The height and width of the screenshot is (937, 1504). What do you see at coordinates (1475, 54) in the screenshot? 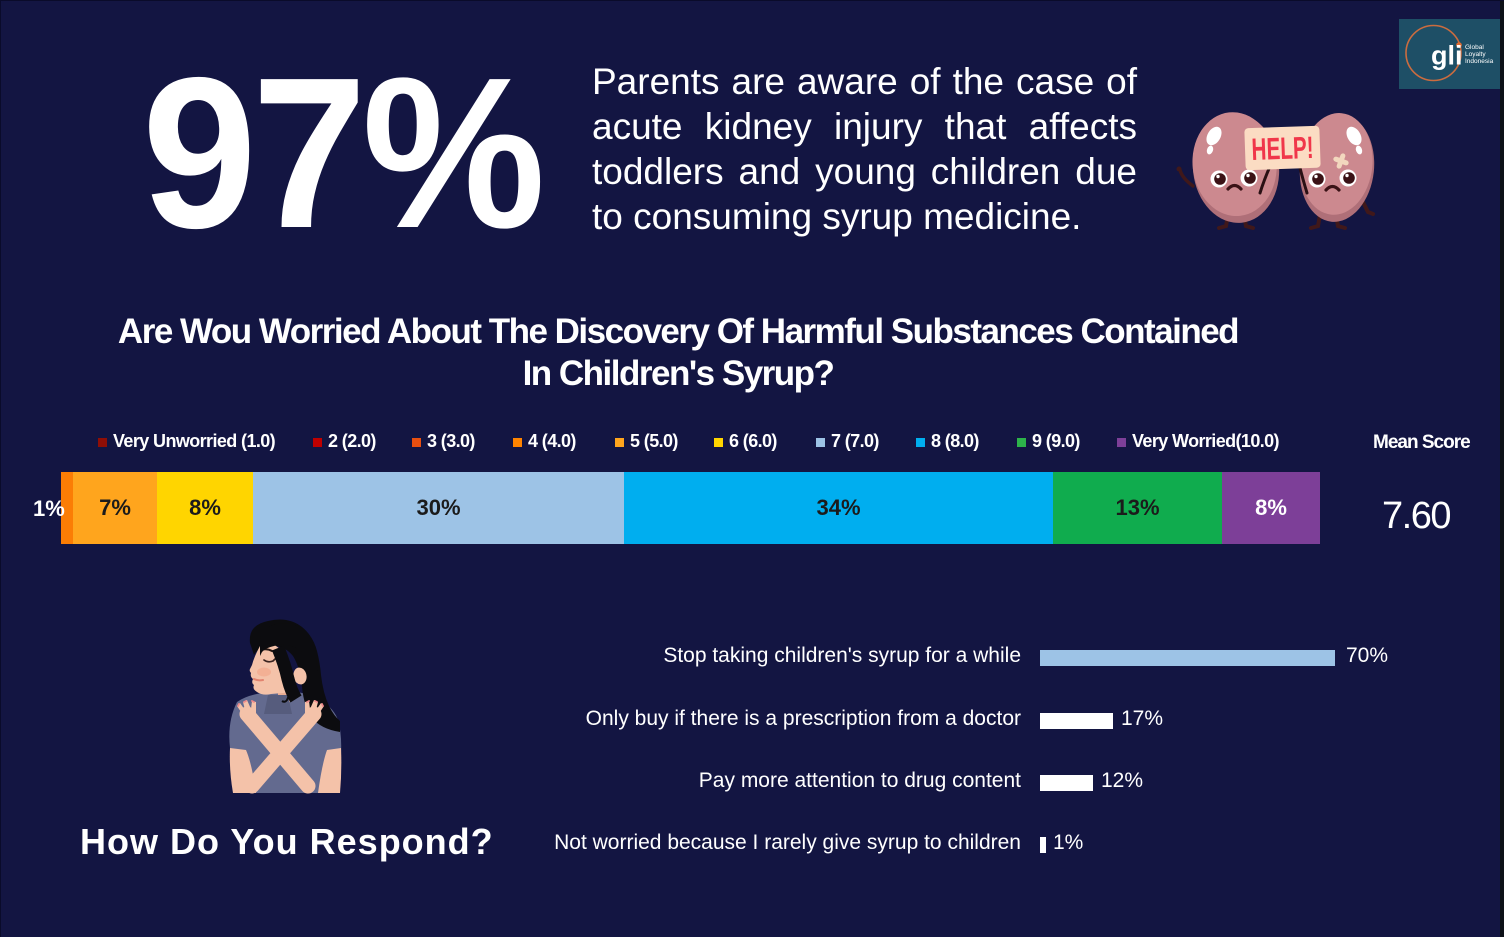
I see `svg-text: Loyalty` at bounding box center [1475, 54].